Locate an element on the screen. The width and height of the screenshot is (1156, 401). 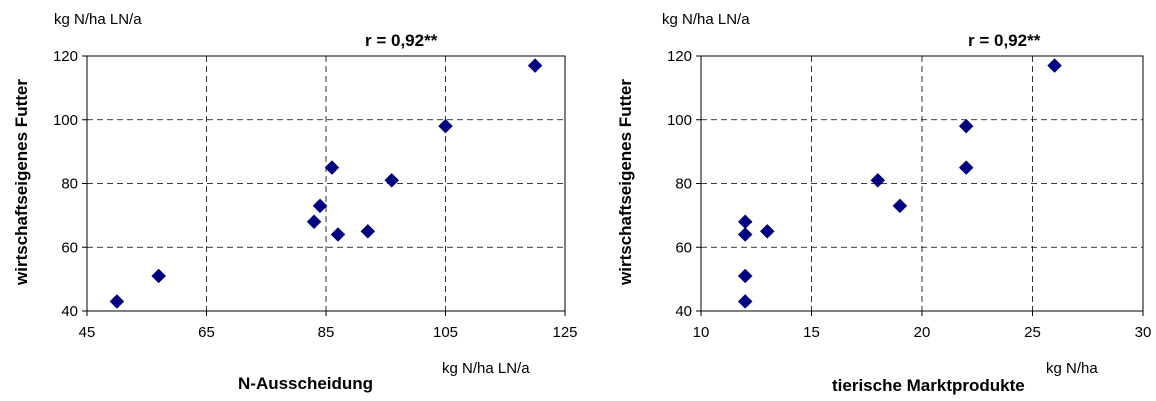
x-tick-label: 20 is located at coordinates (922, 332).